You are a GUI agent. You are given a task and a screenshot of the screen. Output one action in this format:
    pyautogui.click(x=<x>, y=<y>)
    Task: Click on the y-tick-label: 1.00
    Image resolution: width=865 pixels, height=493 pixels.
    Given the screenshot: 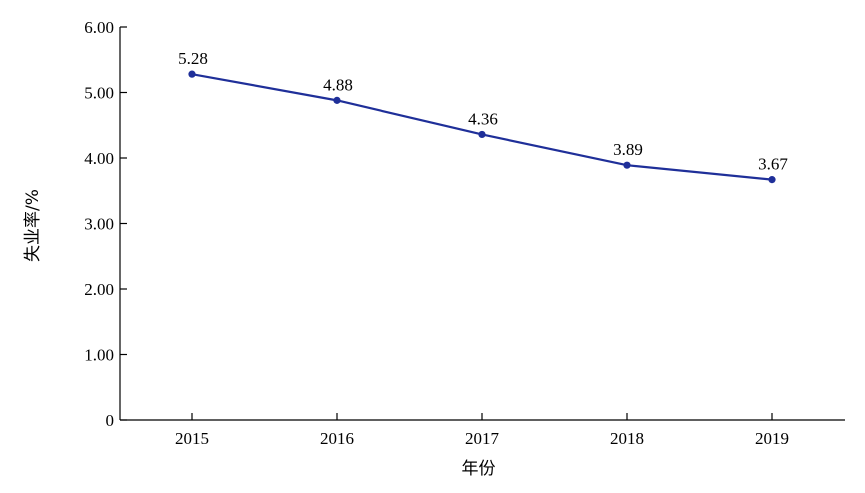 What is the action you would take?
    pyautogui.click(x=99, y=355)
    